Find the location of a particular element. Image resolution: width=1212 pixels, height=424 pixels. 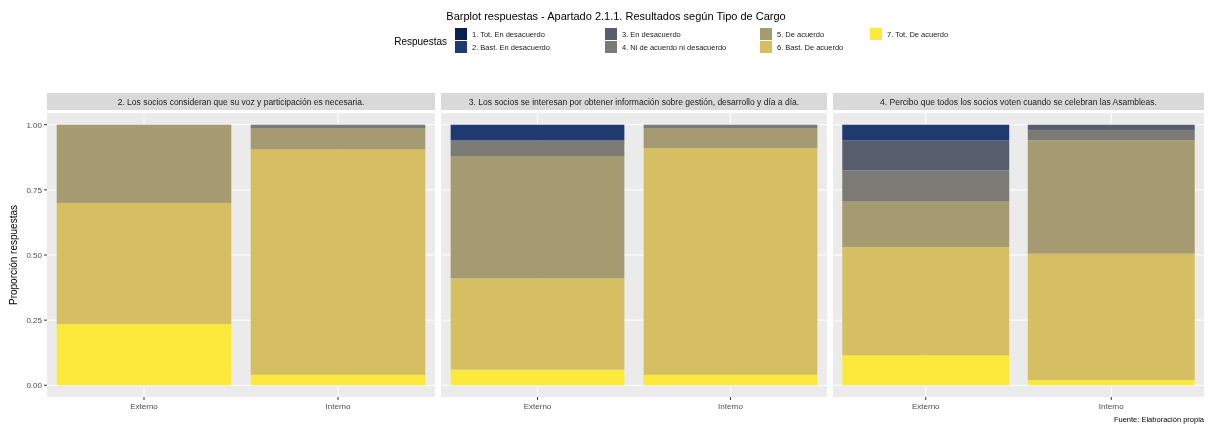

y-tick-label: 1.00 is located at coordinates (34, 125).